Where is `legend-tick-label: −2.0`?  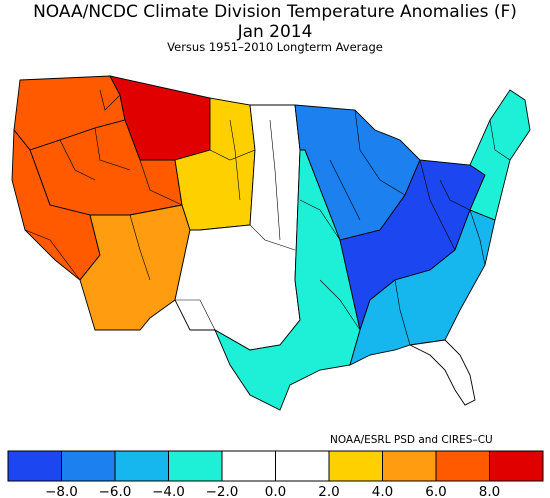 legend-tick-label: −2.0 is located at coordinates (222, 491).